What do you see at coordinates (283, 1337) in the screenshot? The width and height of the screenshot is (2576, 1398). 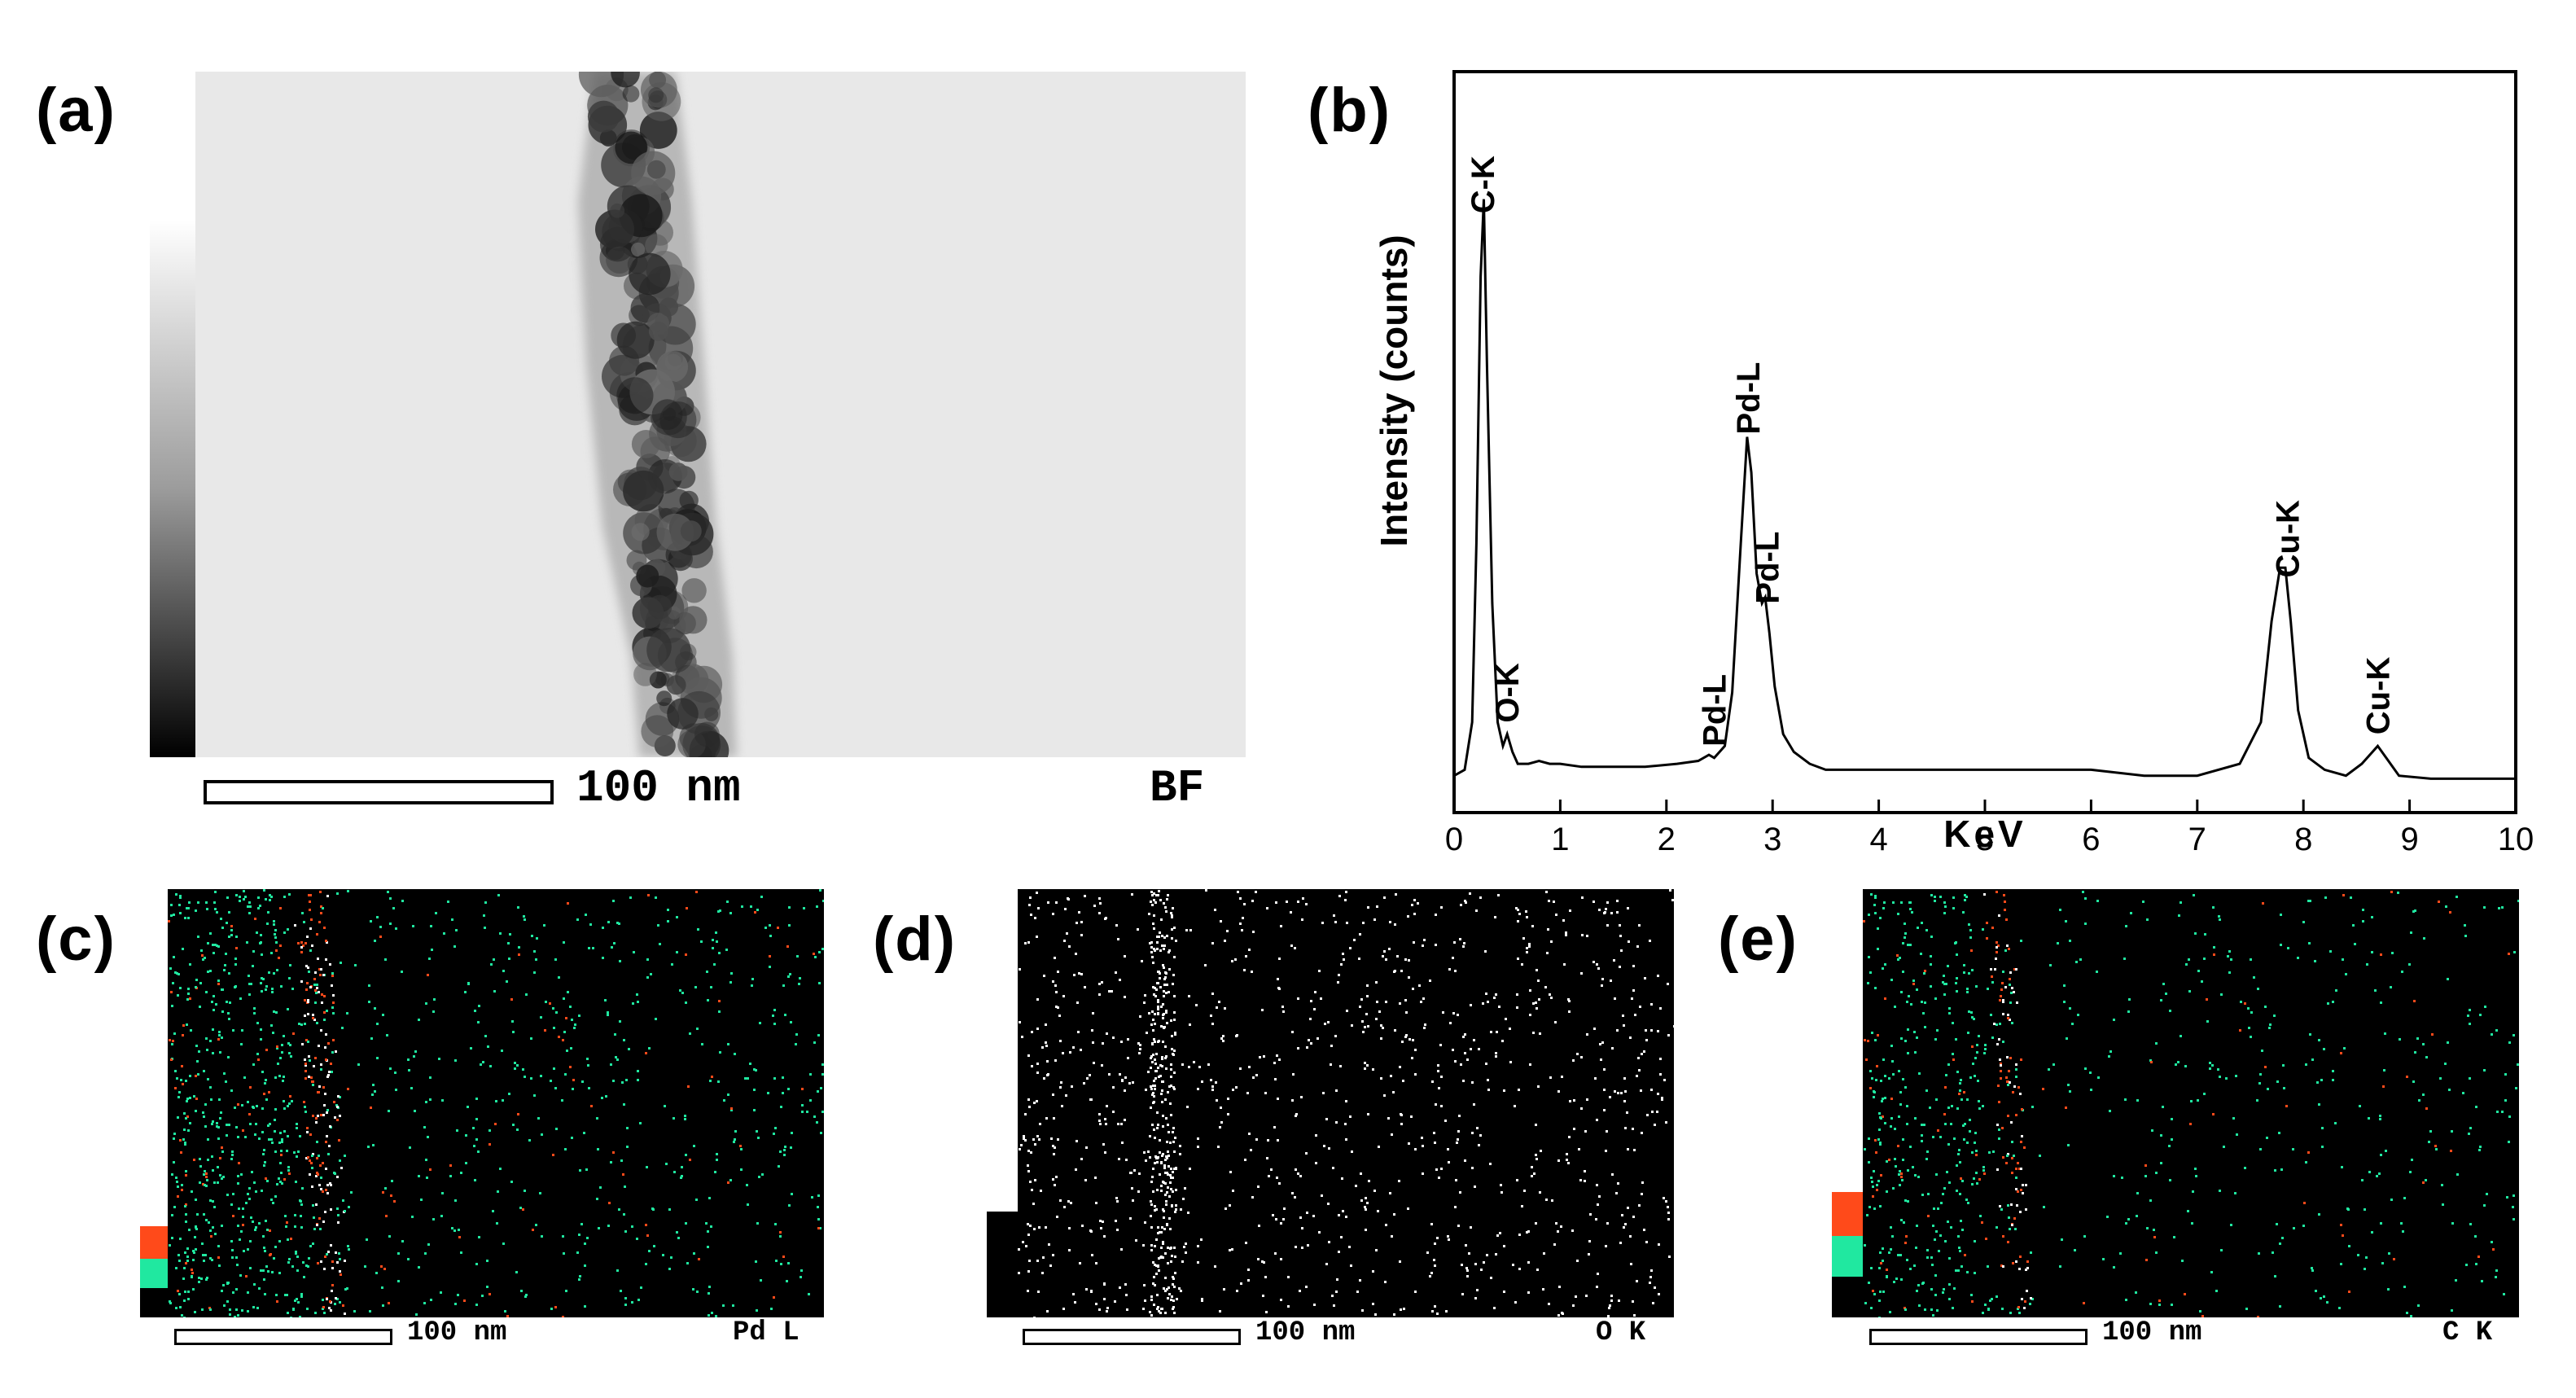 I see `scalebar-c` at bounding box center [283, 1337].